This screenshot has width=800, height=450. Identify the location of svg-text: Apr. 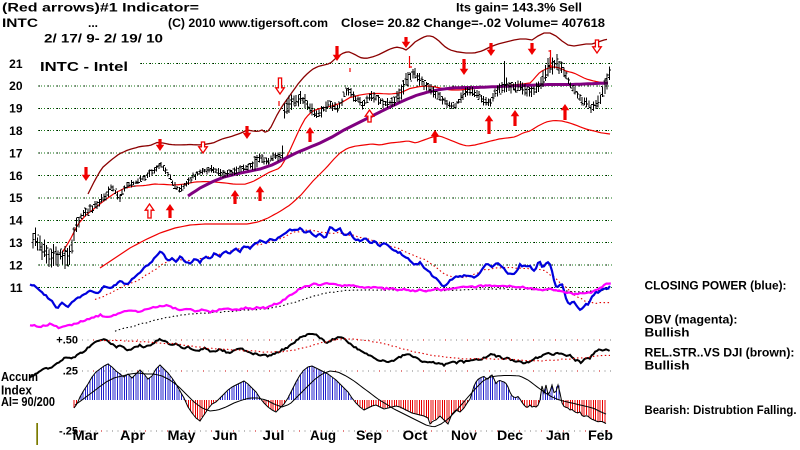
(133, 435).